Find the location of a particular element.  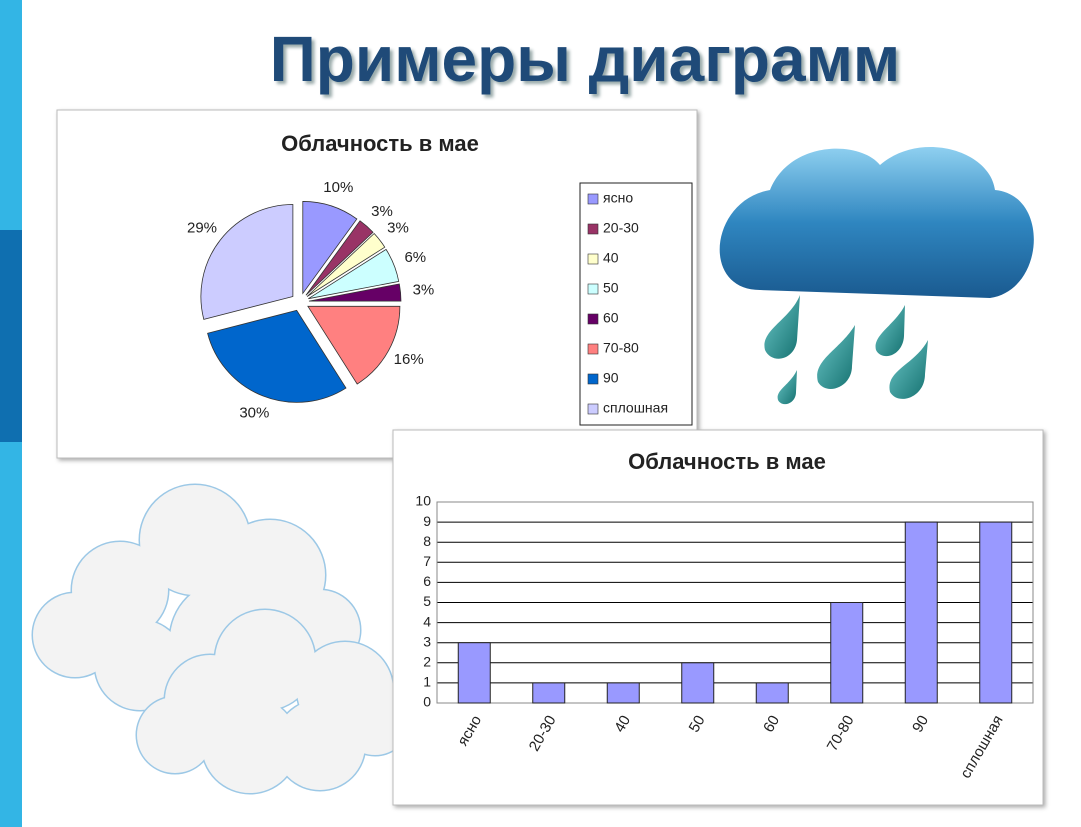

x-tick-label: 40 is located at coordinates (622, 723).